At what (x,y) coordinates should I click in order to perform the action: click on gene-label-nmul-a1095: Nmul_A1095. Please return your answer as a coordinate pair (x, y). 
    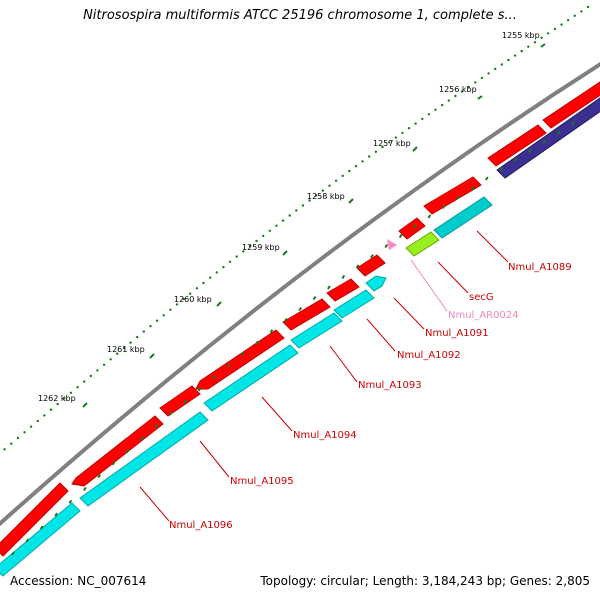
    Looking at the image, I should click on (262, 481).